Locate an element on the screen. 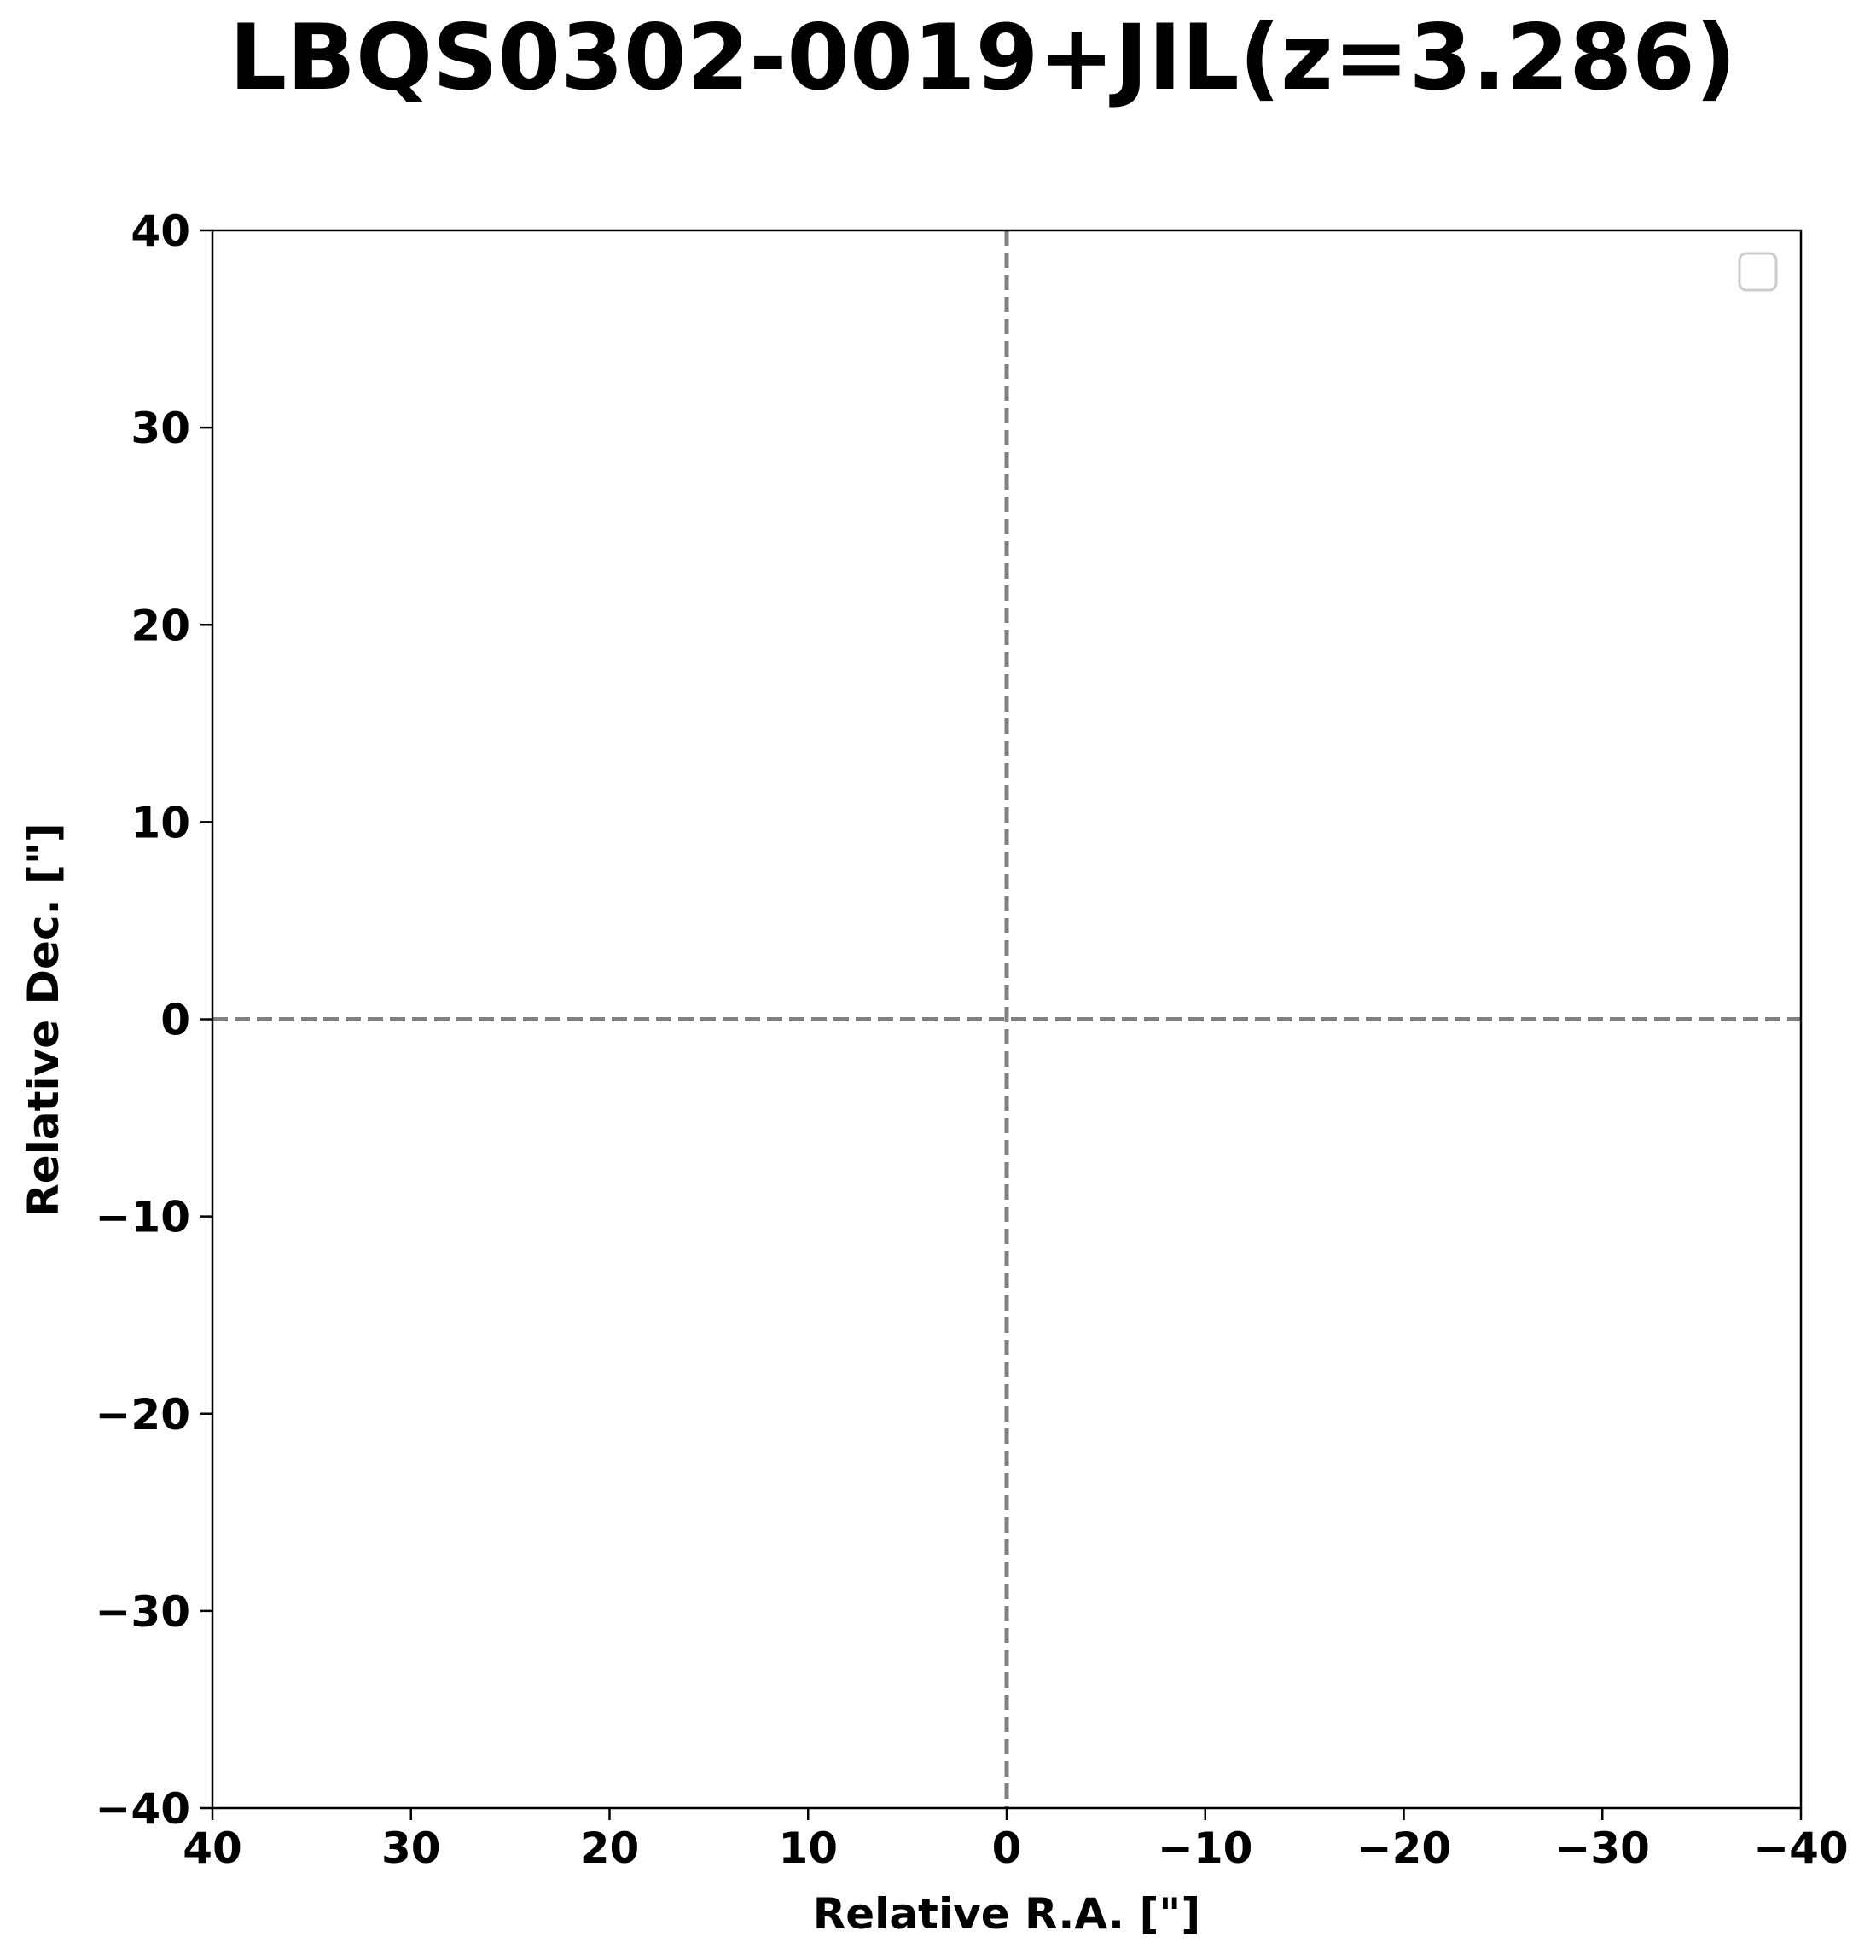  x-axis-label: Relative R.A. ["] is located at coordinates (1007, 1914).